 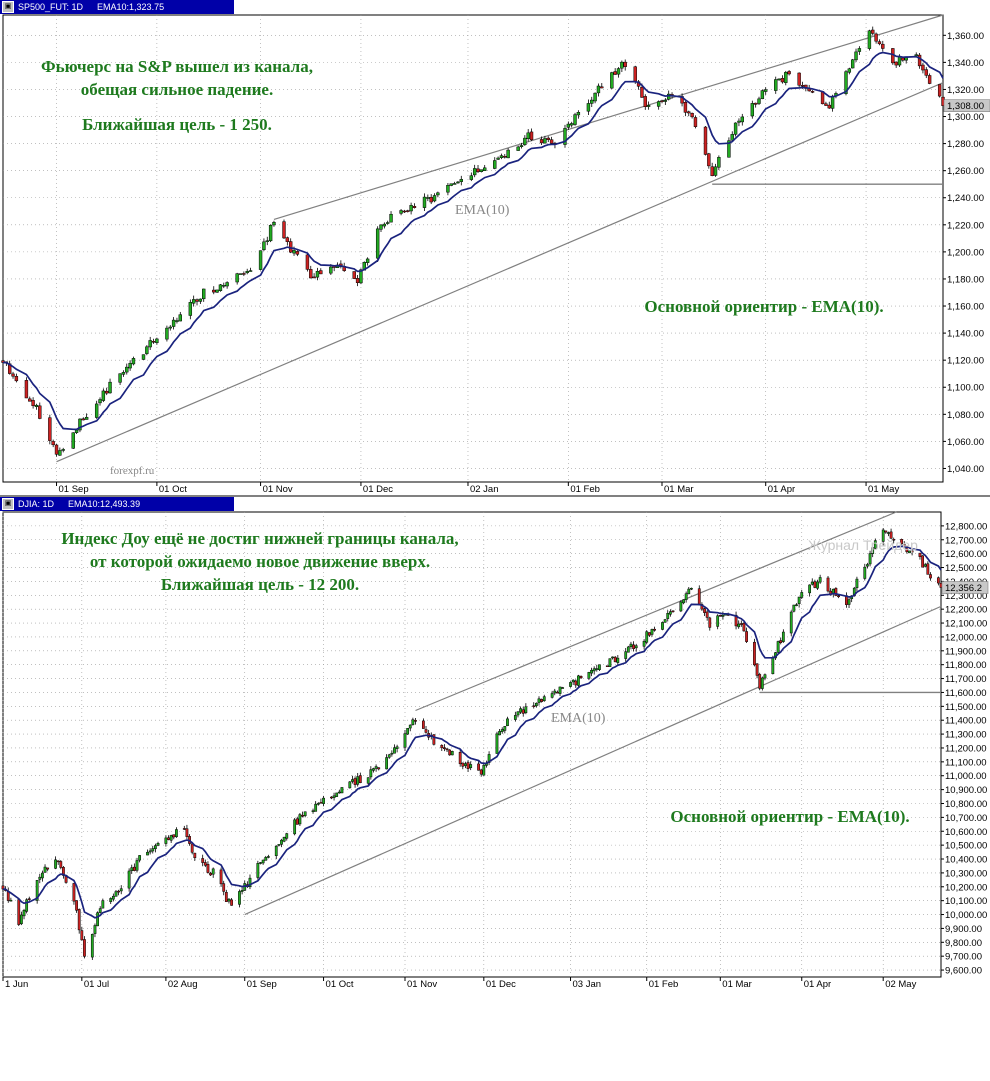 I want to click on panel-separator, so click(x=495, y=496).